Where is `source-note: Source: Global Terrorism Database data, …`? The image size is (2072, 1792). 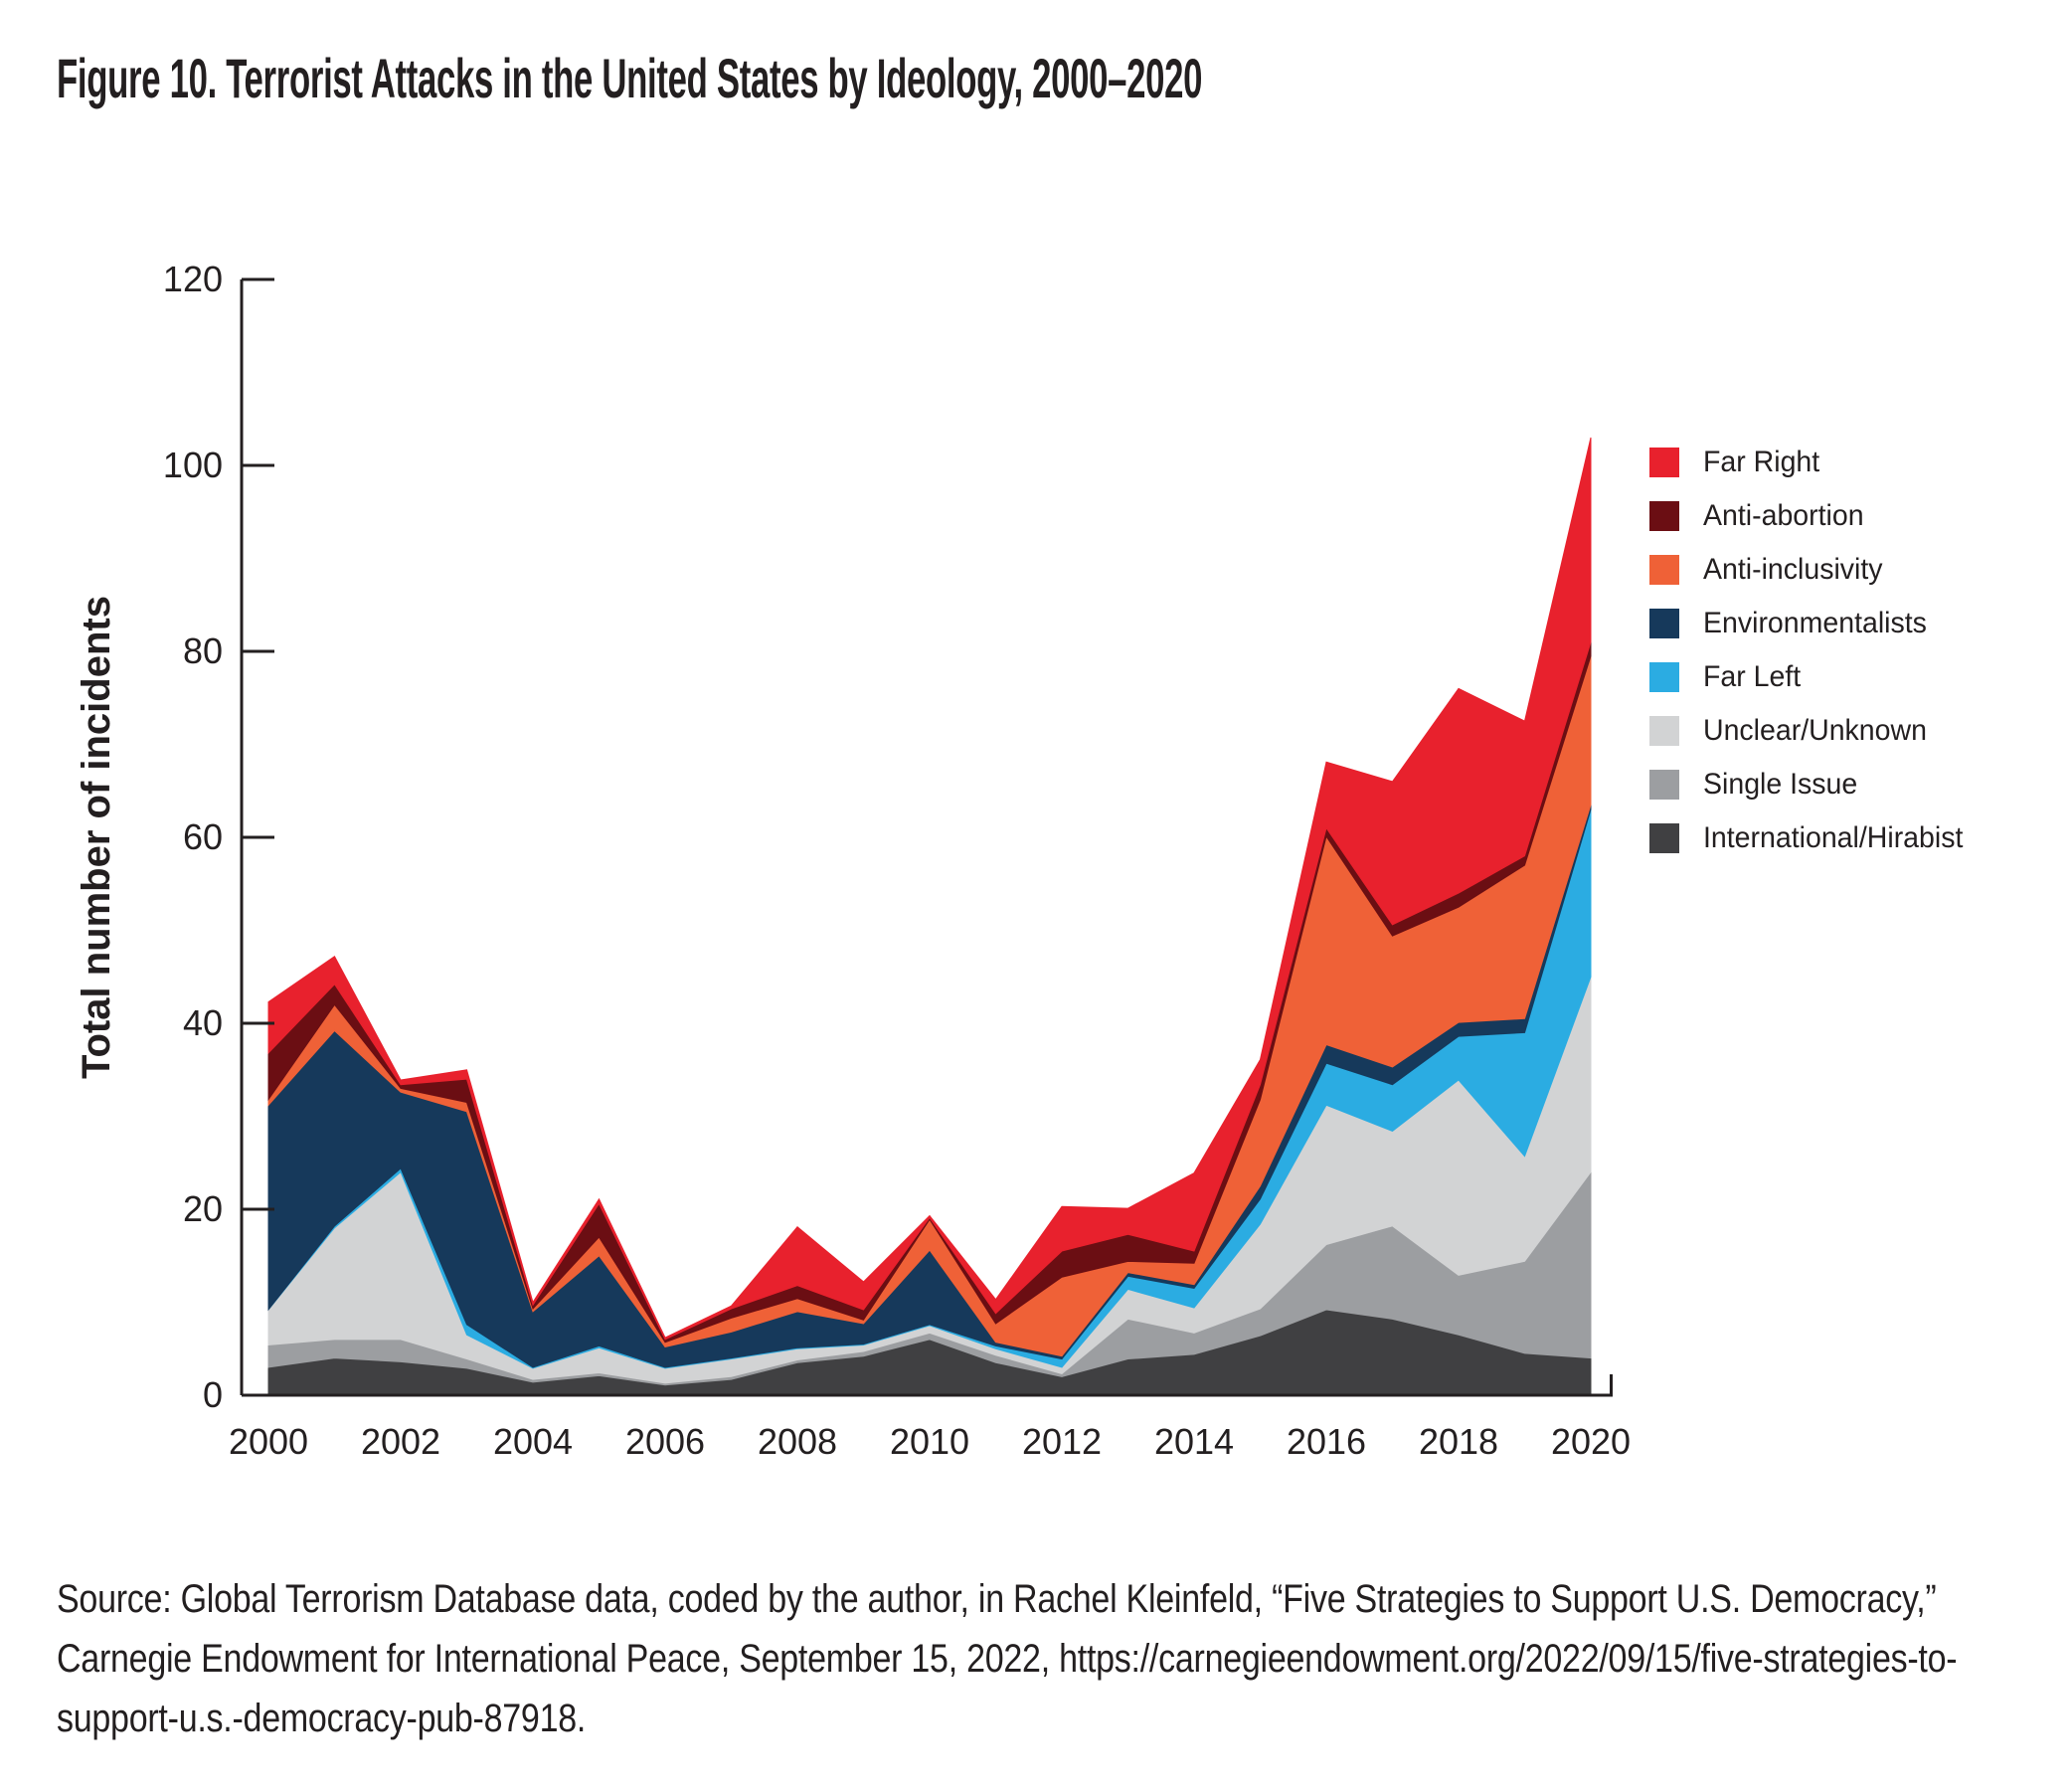 source-note: Source: Global Terrorism Database data, … is located at coordinates (1008, 1659).